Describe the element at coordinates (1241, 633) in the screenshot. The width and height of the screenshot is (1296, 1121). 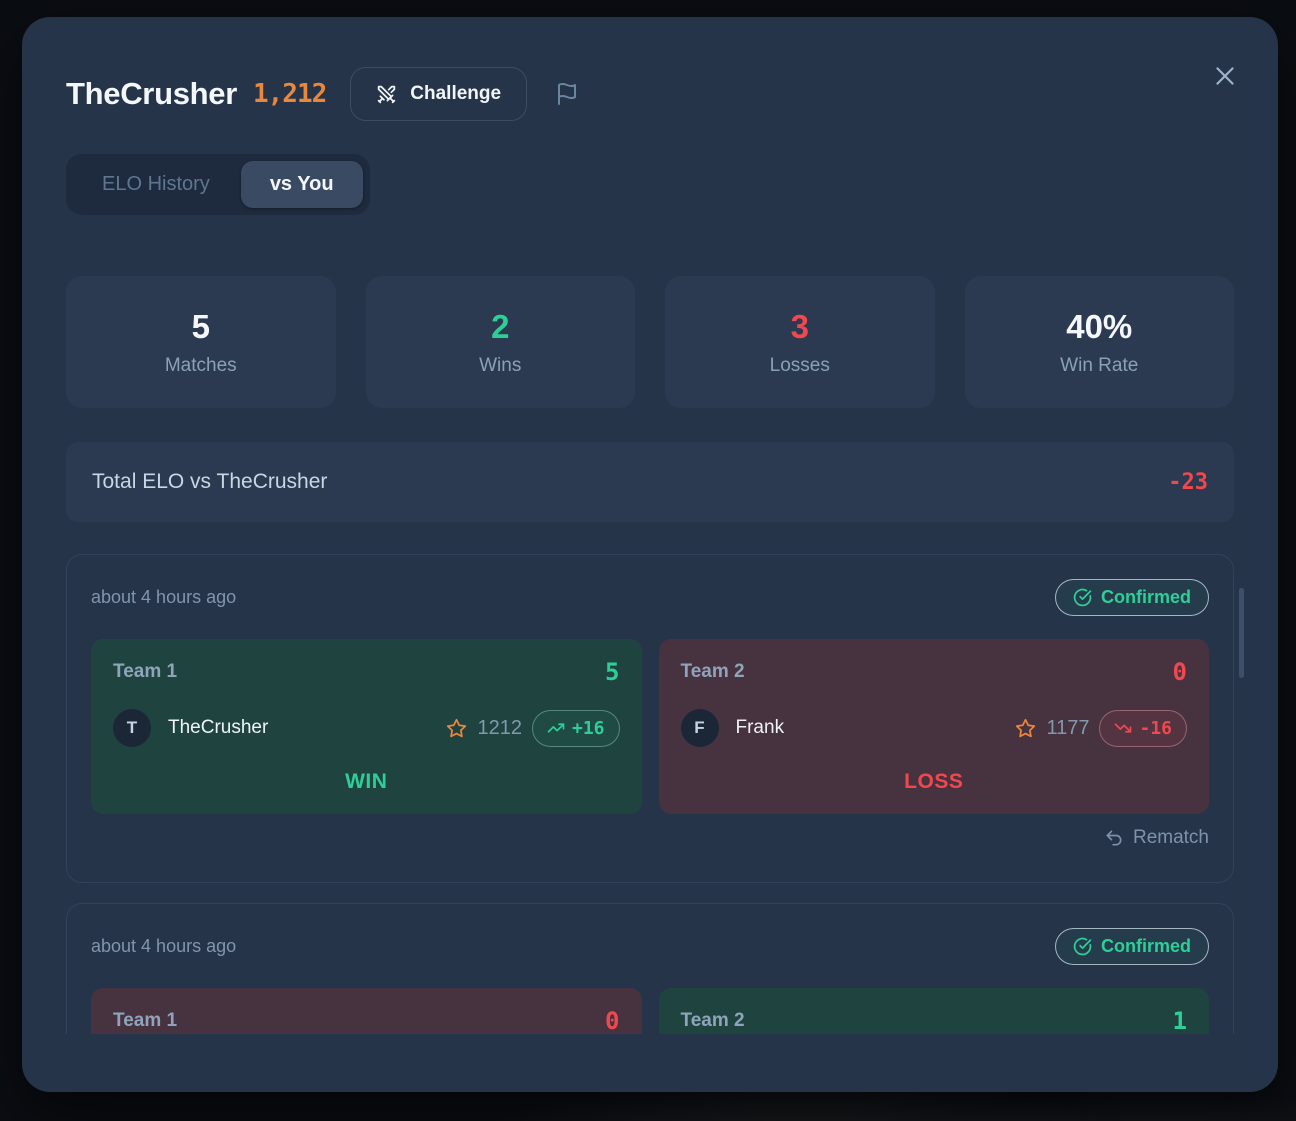
I see `scrollbar-thumb` at that location.